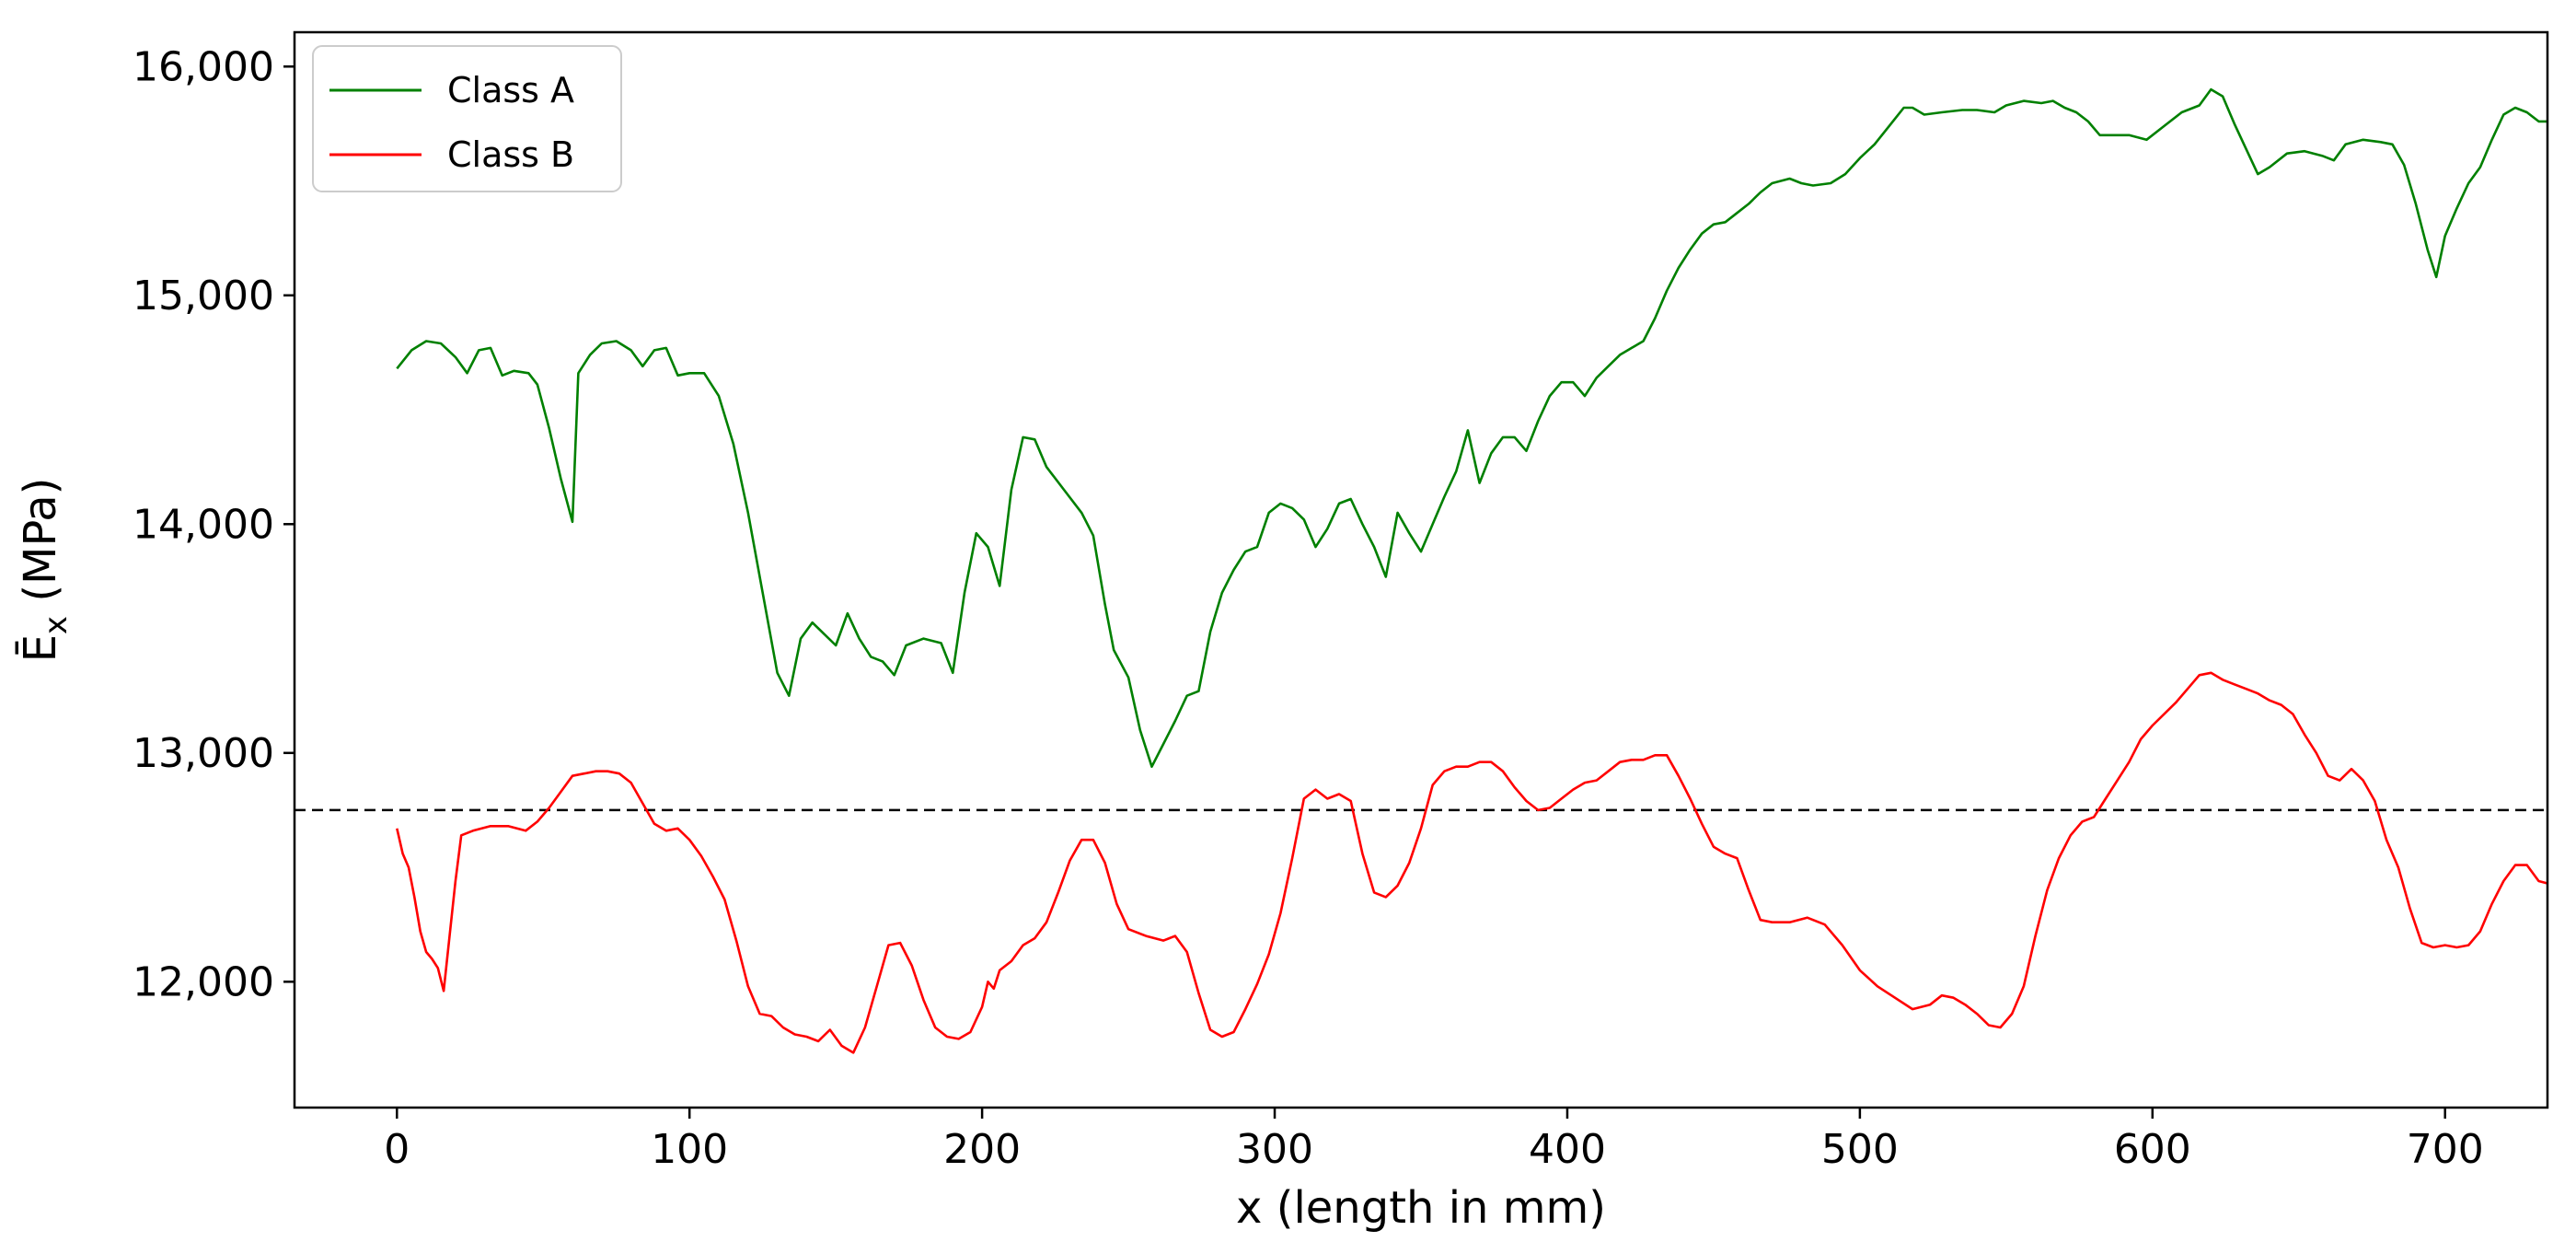 This screenshot has width=2576, height=1242. What do you see at coordinates (56, 625) in the screenshot?
I see `y-axis-label-subscript: x` at bounding box center [56, 625].